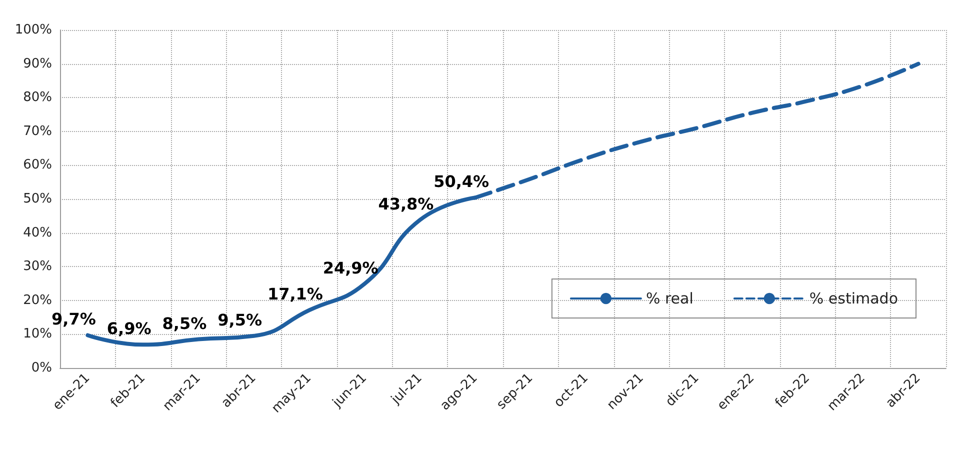  Describe the element at coordinates (74, 319) in the screenshot. I see `data-label: 9,7%` at that location.